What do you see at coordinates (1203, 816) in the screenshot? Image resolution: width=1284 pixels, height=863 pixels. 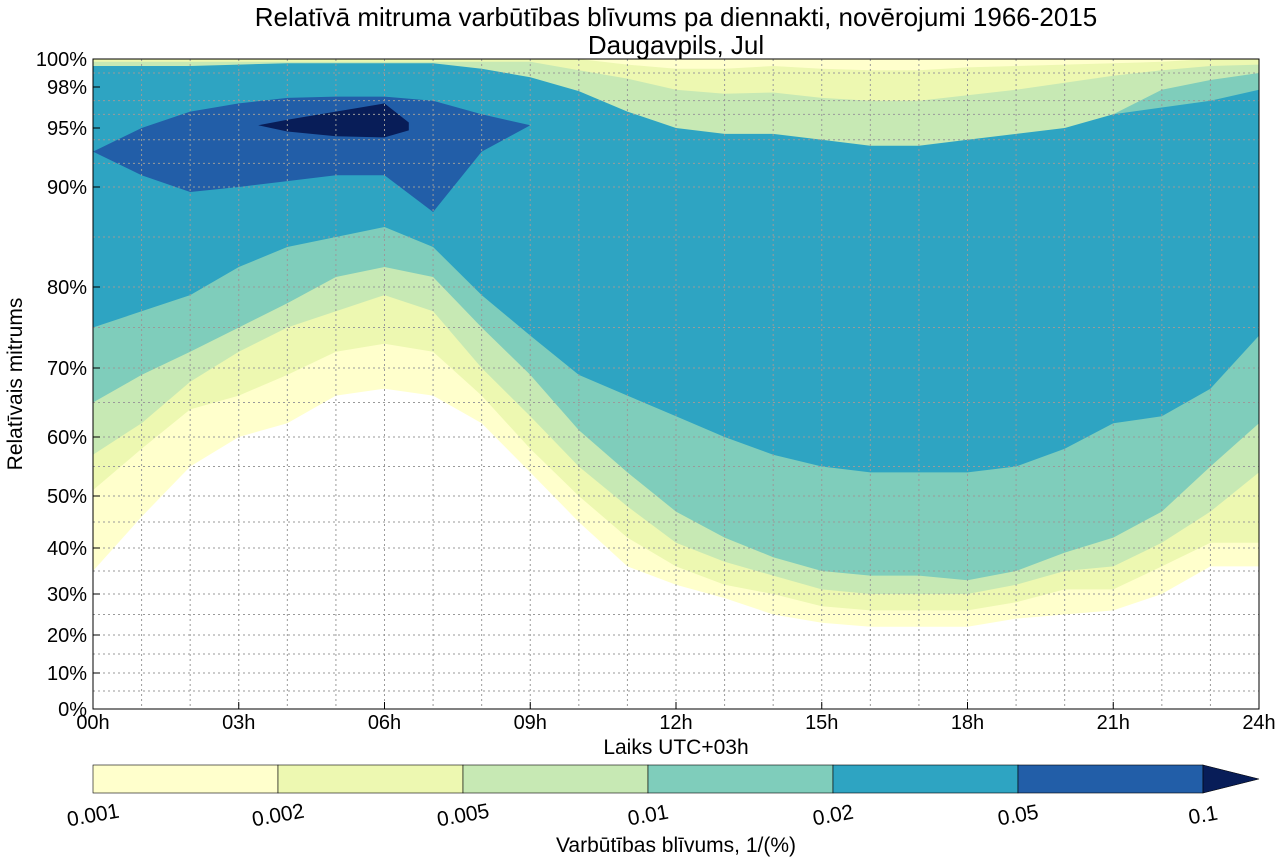 I see `colorbar-tick-label: 0.1` at bounding box center [1203, 816].